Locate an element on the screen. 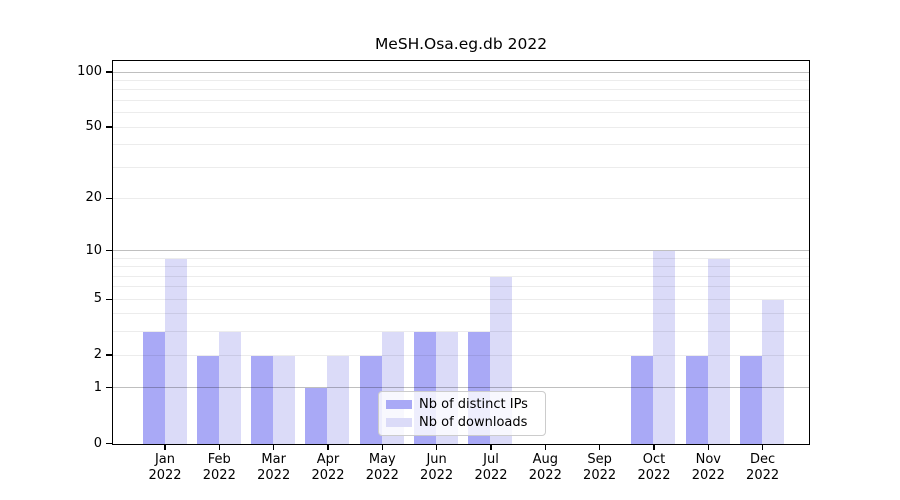 Image resolution: width=900 pixels, height=500 pixels. x-tick-label-apr: Apr 2022 is located at coordinates (328, 467).